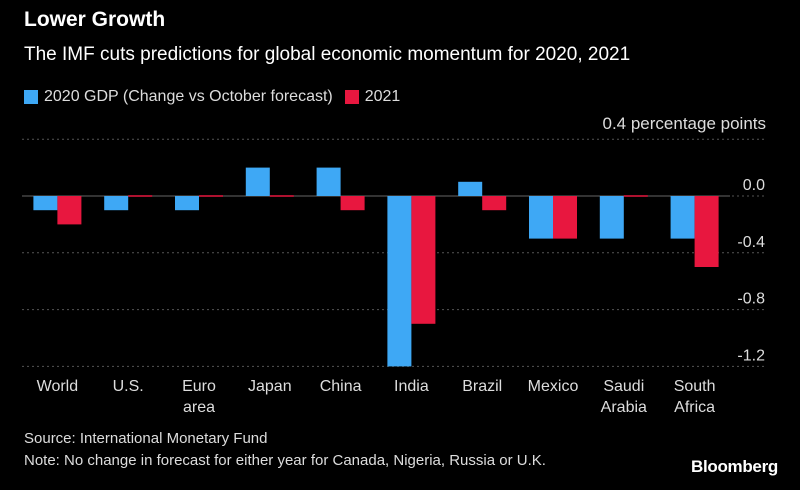  Describe the element at coordinates (734, 466) in the screenshot. I see `bloomberg-logo: Bloomberg` at that location.